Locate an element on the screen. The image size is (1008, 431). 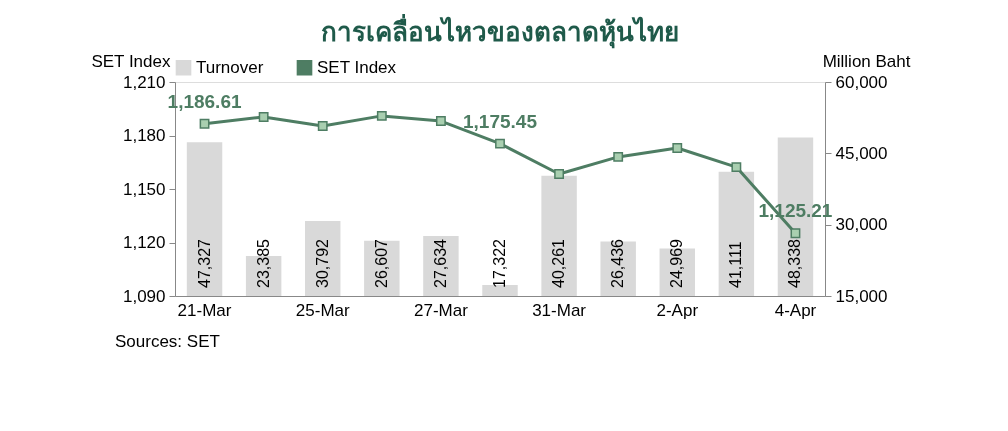
x-tick-label: 21-Mar is located at coordinates (204, 310).